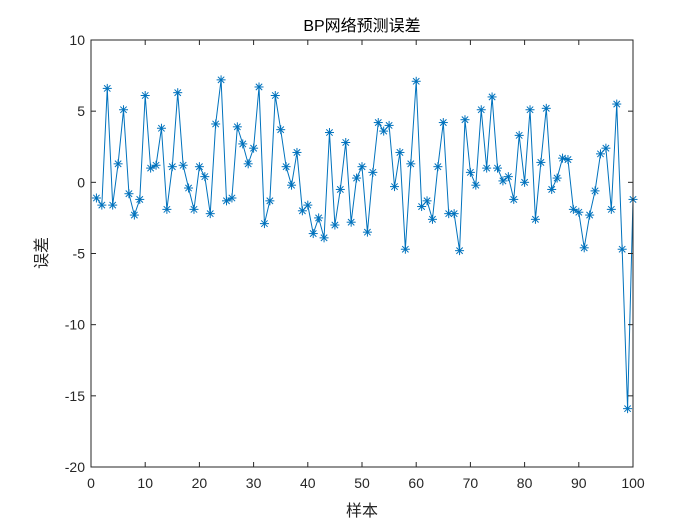  I want to click on x-tick-label: 40, so click(308, 483).